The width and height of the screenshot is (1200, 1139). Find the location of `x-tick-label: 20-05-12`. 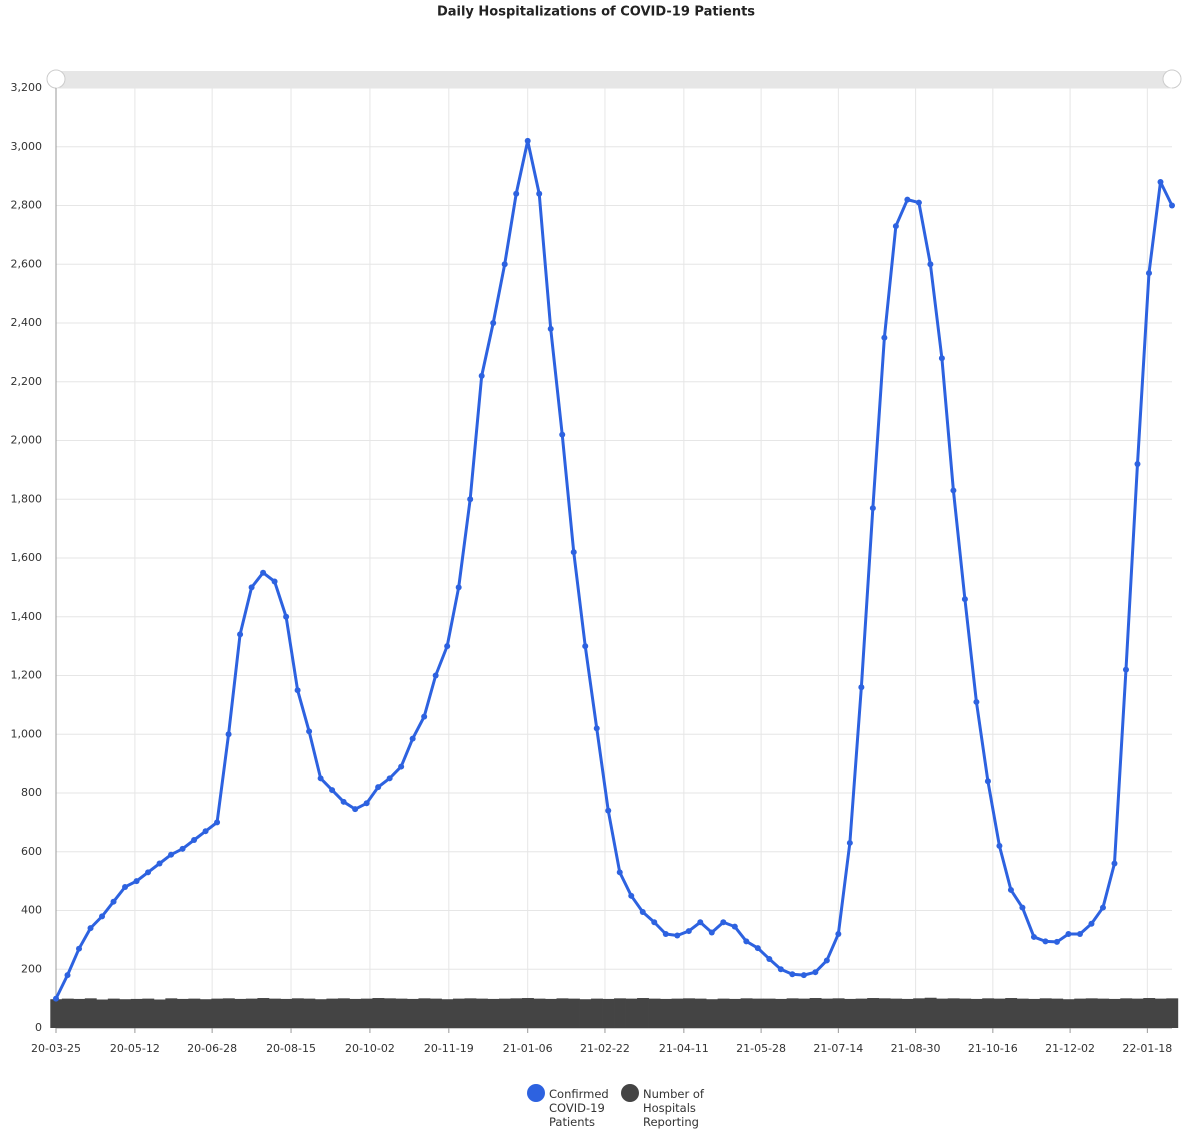

x-tick-label: 20-05-12 is located at coordinates (135, 1048).